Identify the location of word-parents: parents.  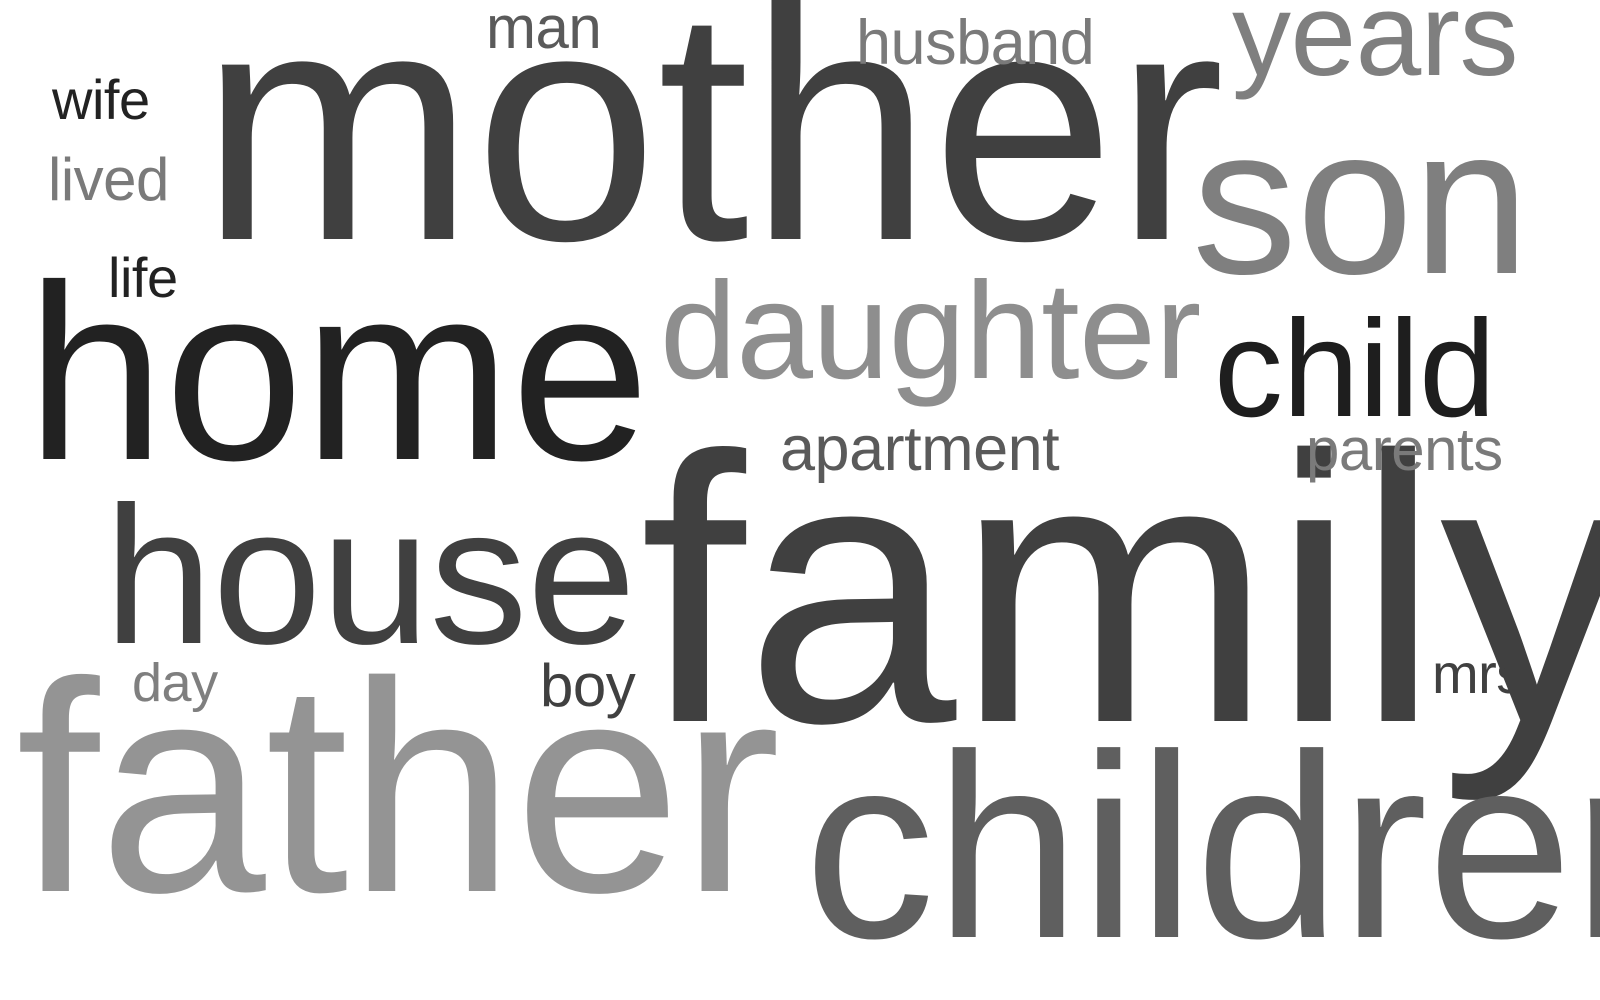
(1404, 449).